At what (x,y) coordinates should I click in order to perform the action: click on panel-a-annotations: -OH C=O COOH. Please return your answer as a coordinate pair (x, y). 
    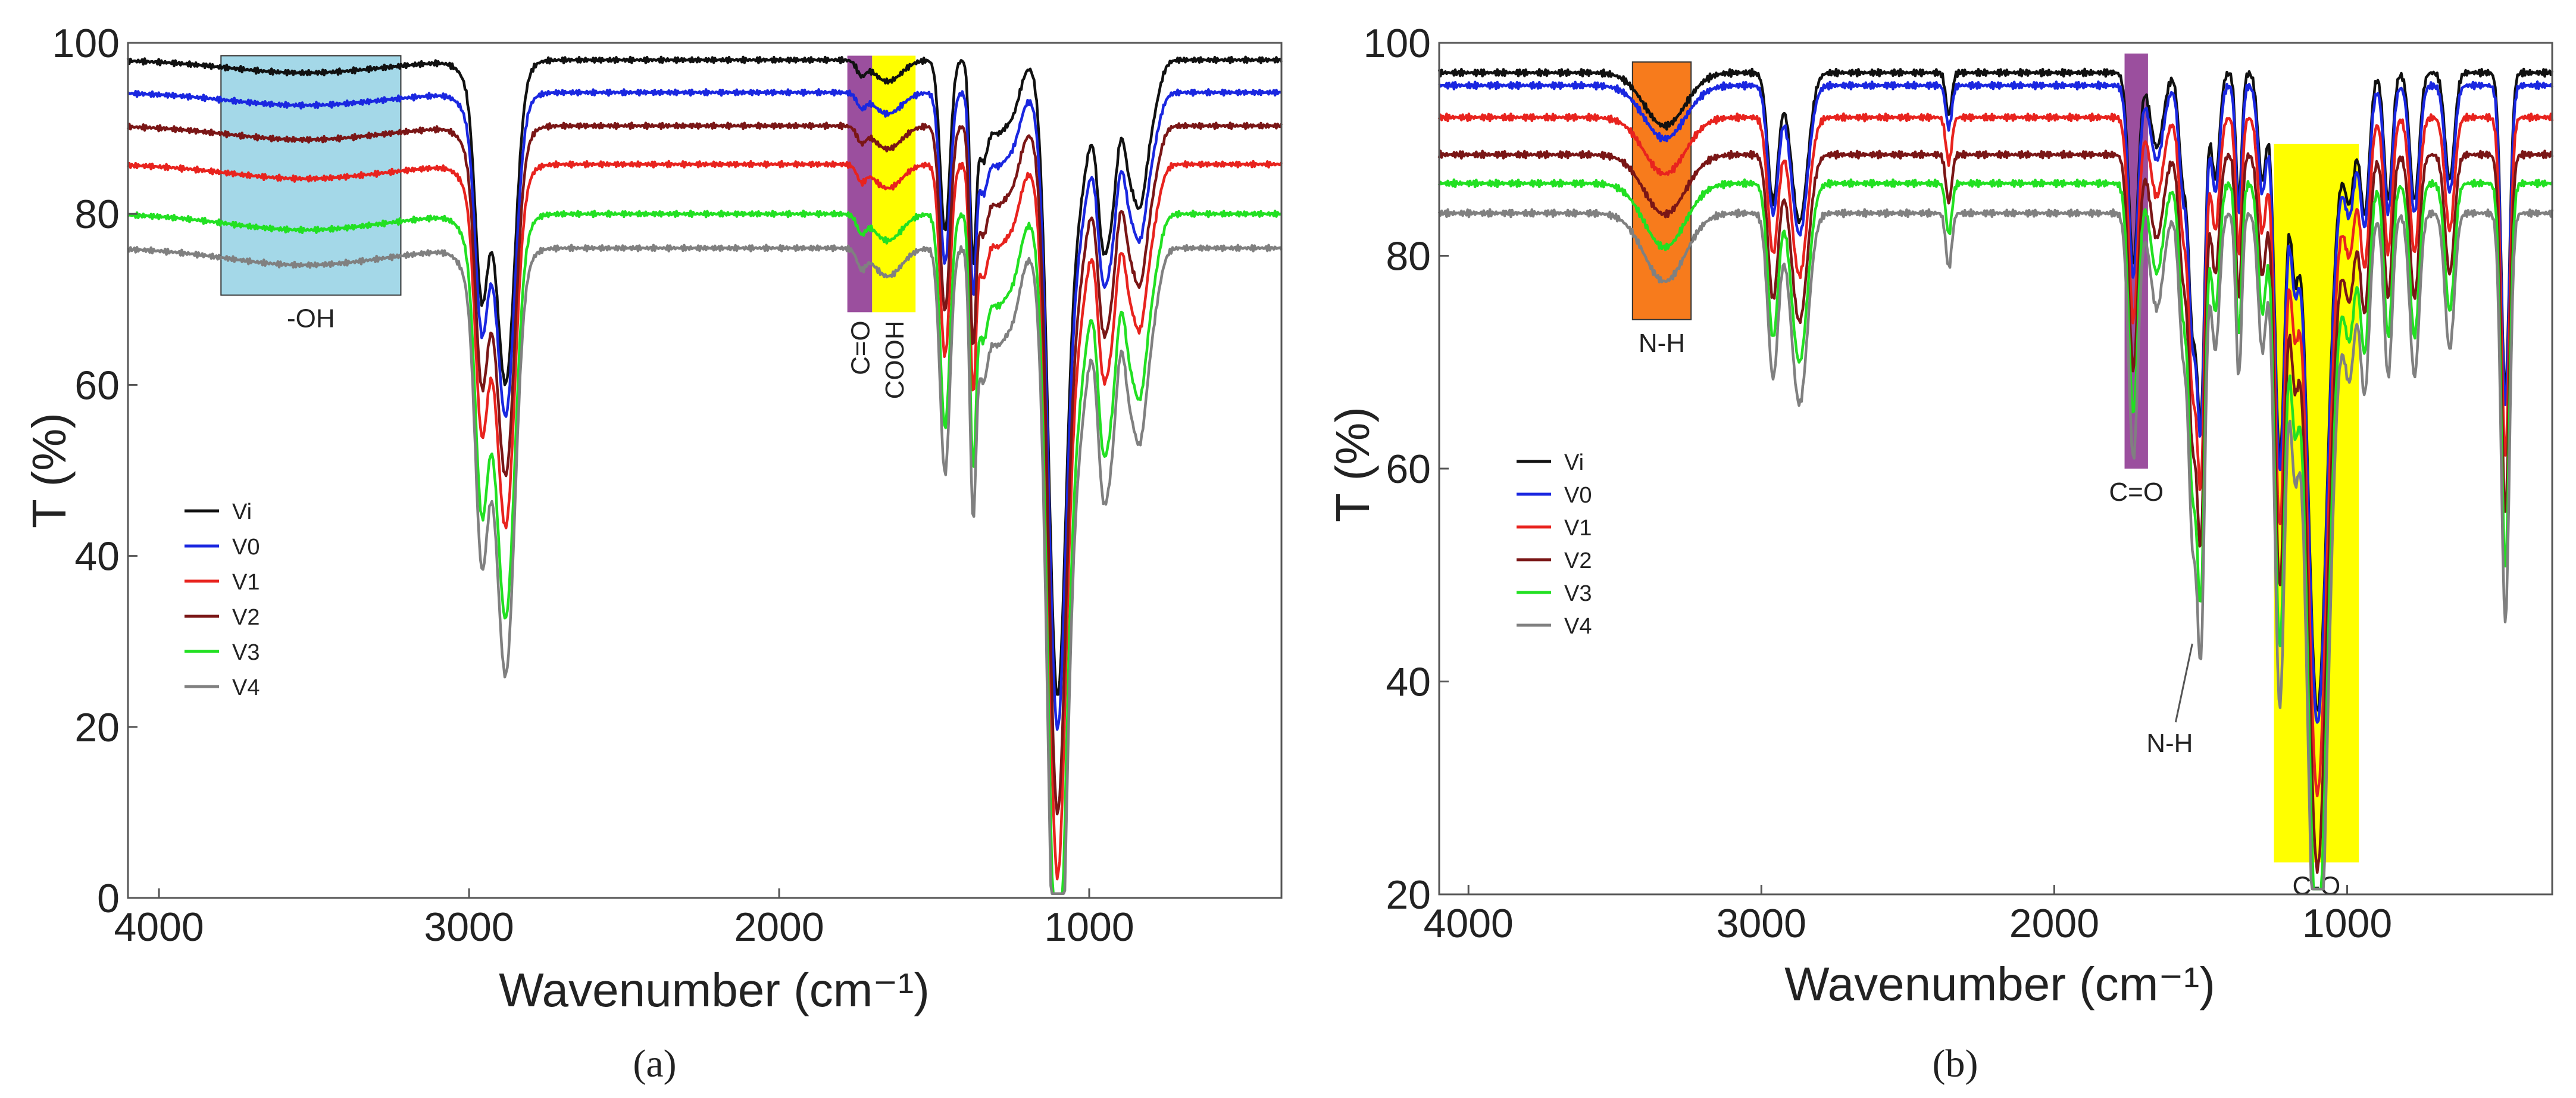
    Looking at the image, I should click on (568, 227).